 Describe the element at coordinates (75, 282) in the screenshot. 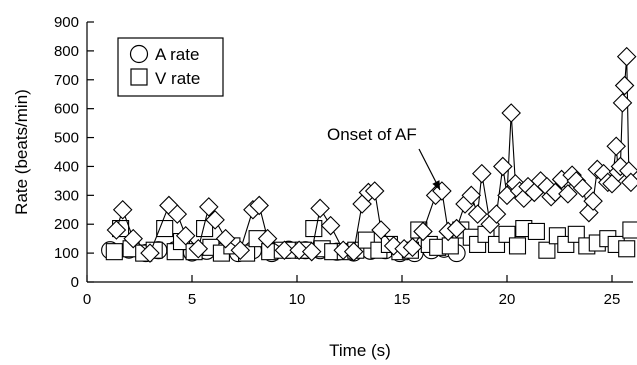

I see `y-tick-label: 0` at that location.